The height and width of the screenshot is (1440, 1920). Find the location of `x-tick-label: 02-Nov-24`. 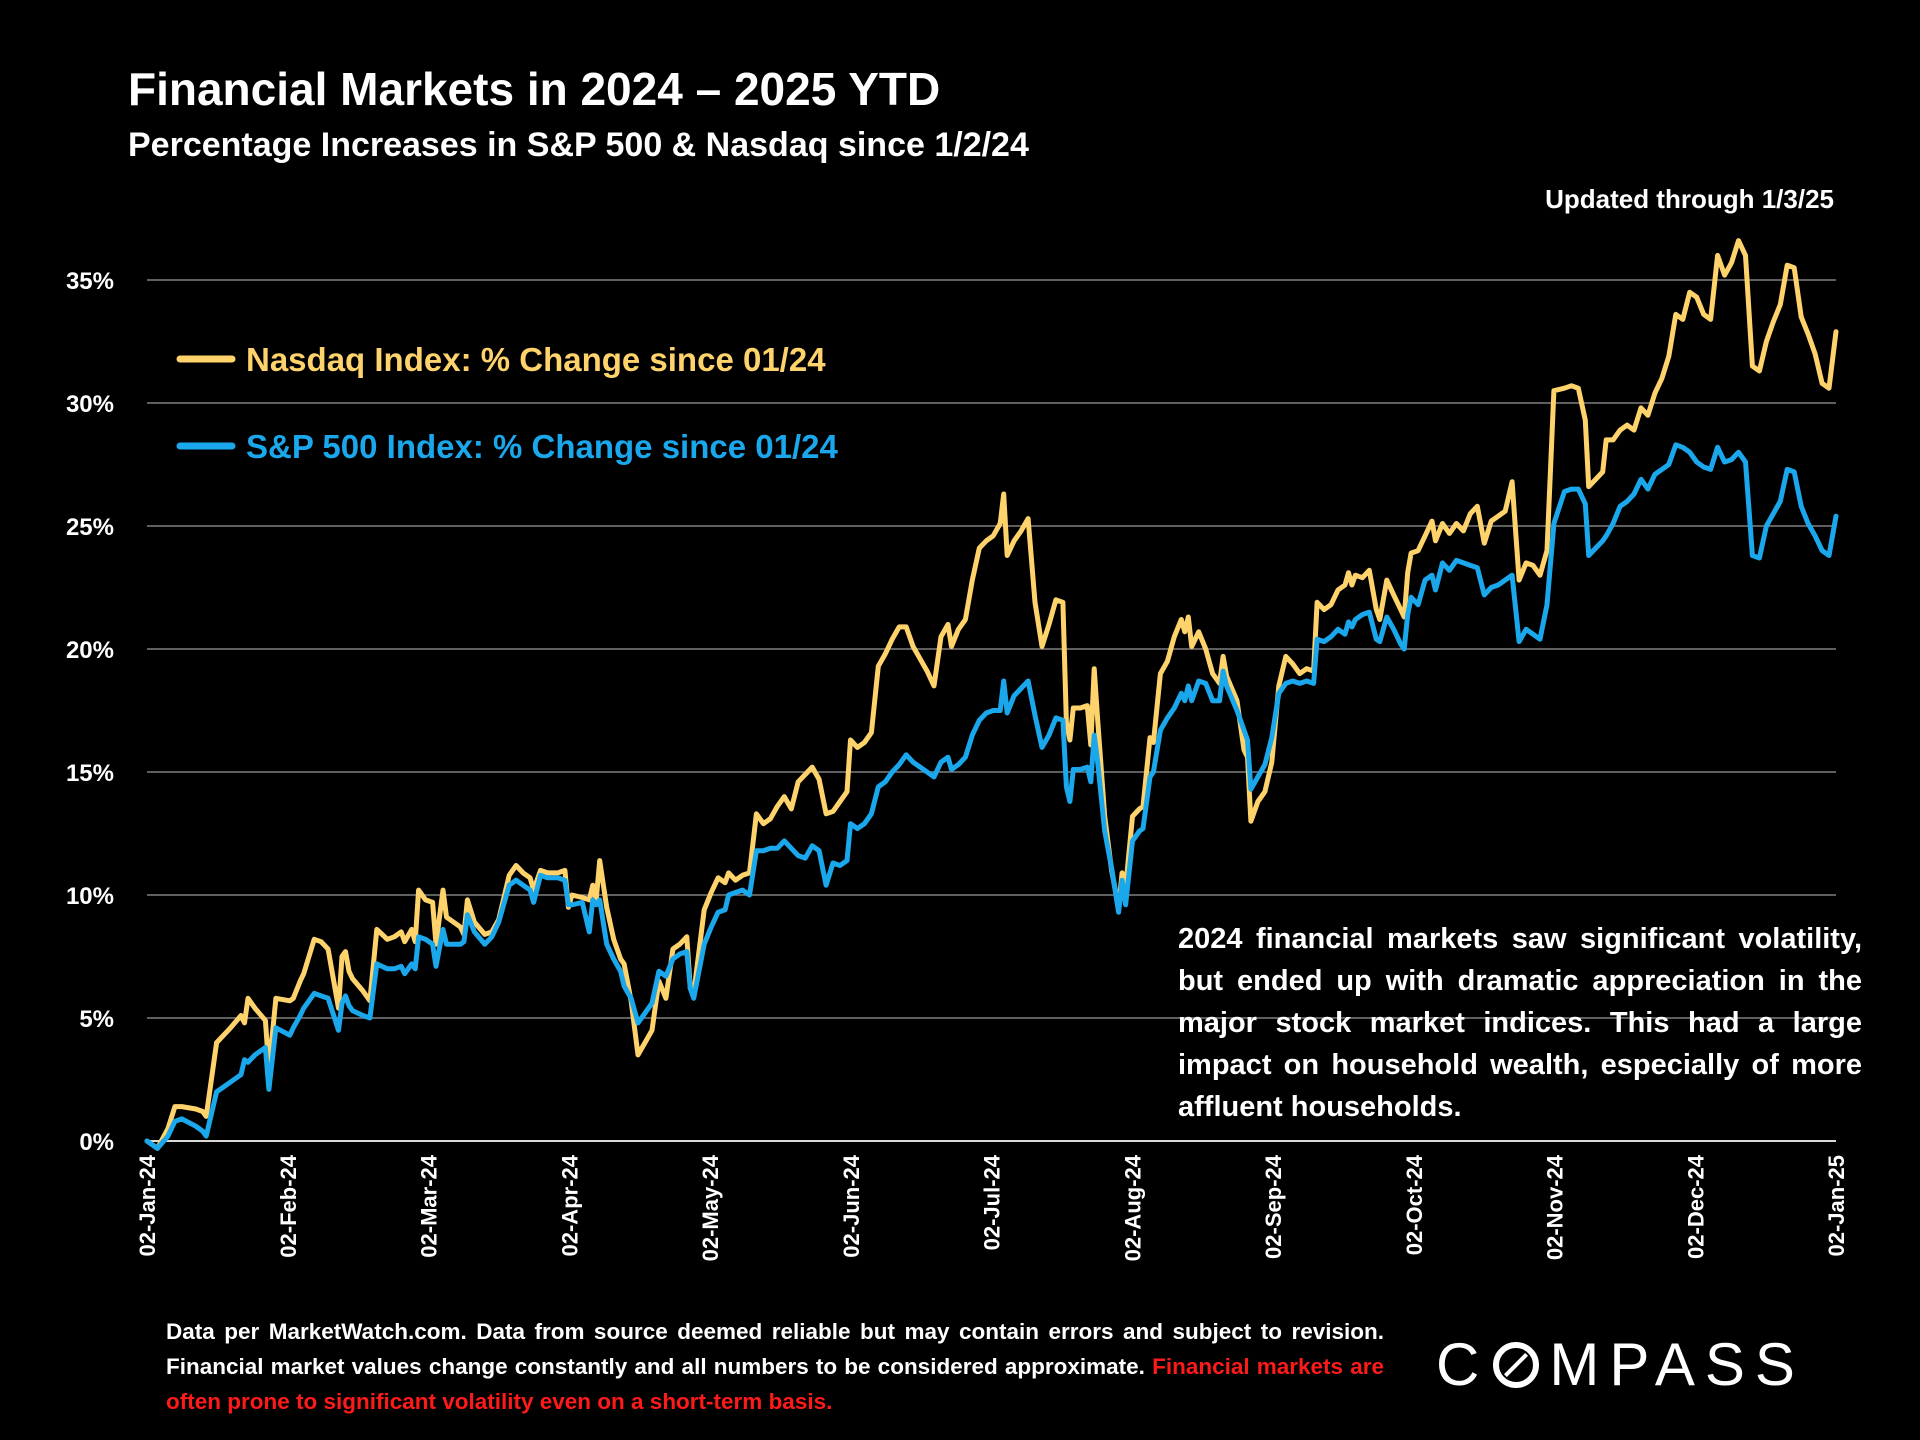

x-tick-label: 02-Nov-24 is located at coordinates (1555, 1207).